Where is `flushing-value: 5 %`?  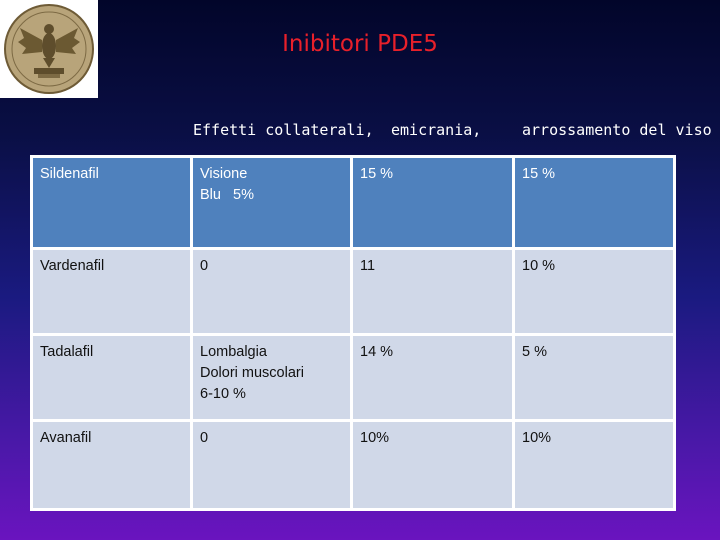
flushing-value: 5 % is located at coordinates (594, 377).